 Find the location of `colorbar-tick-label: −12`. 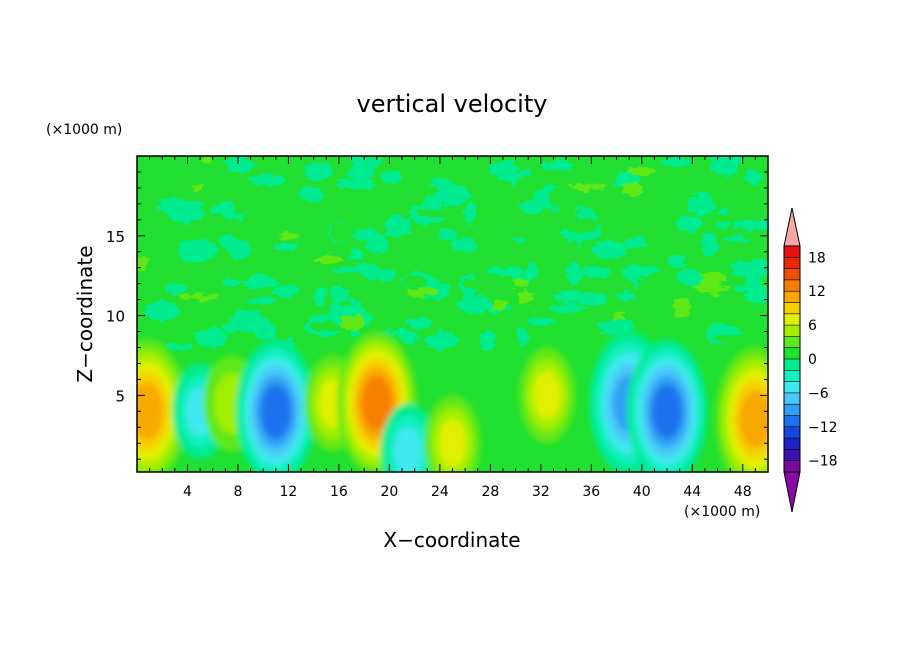

colorbar-tick-label: −12 is located at coordinates (823, 428).